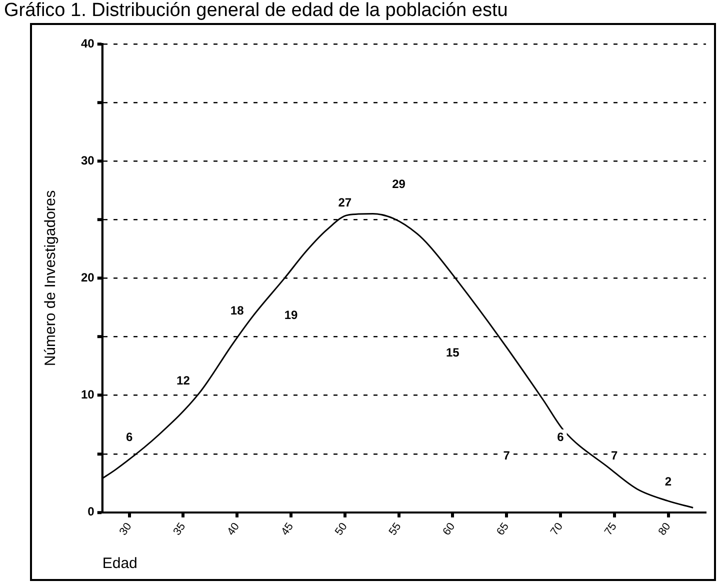 This screenshot has height=585, width=720. I want to click on x-tick-label: 65, so click(503, 529).